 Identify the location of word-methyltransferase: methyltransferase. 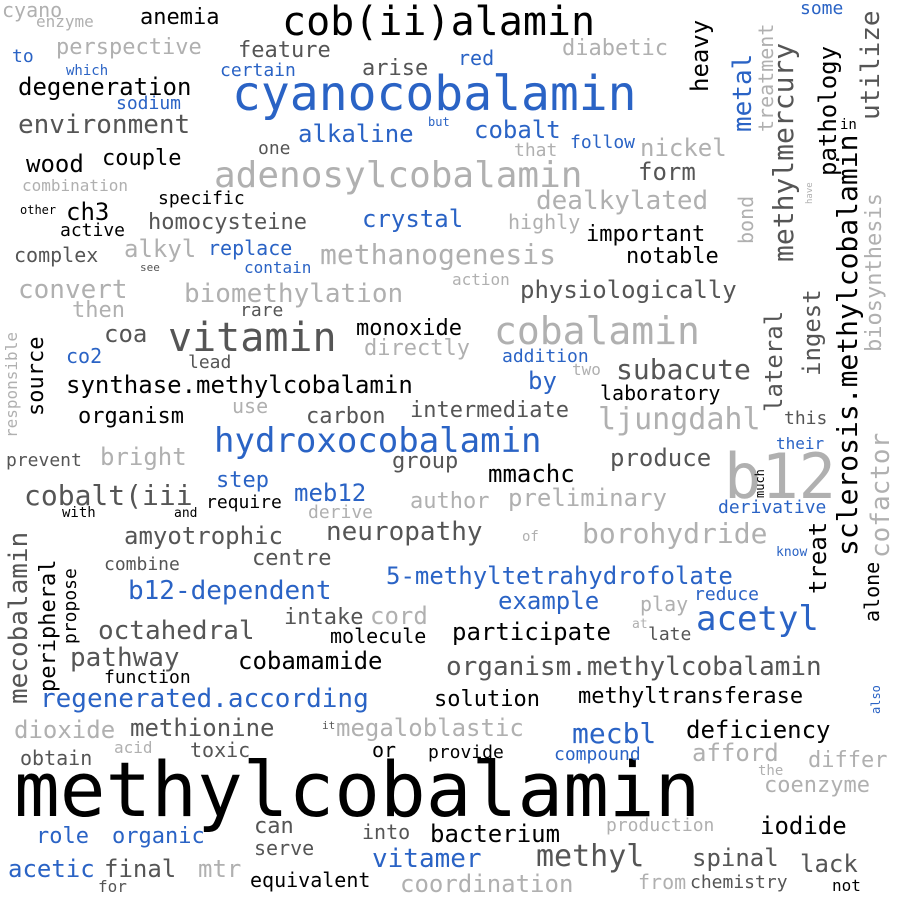
(691, 696).